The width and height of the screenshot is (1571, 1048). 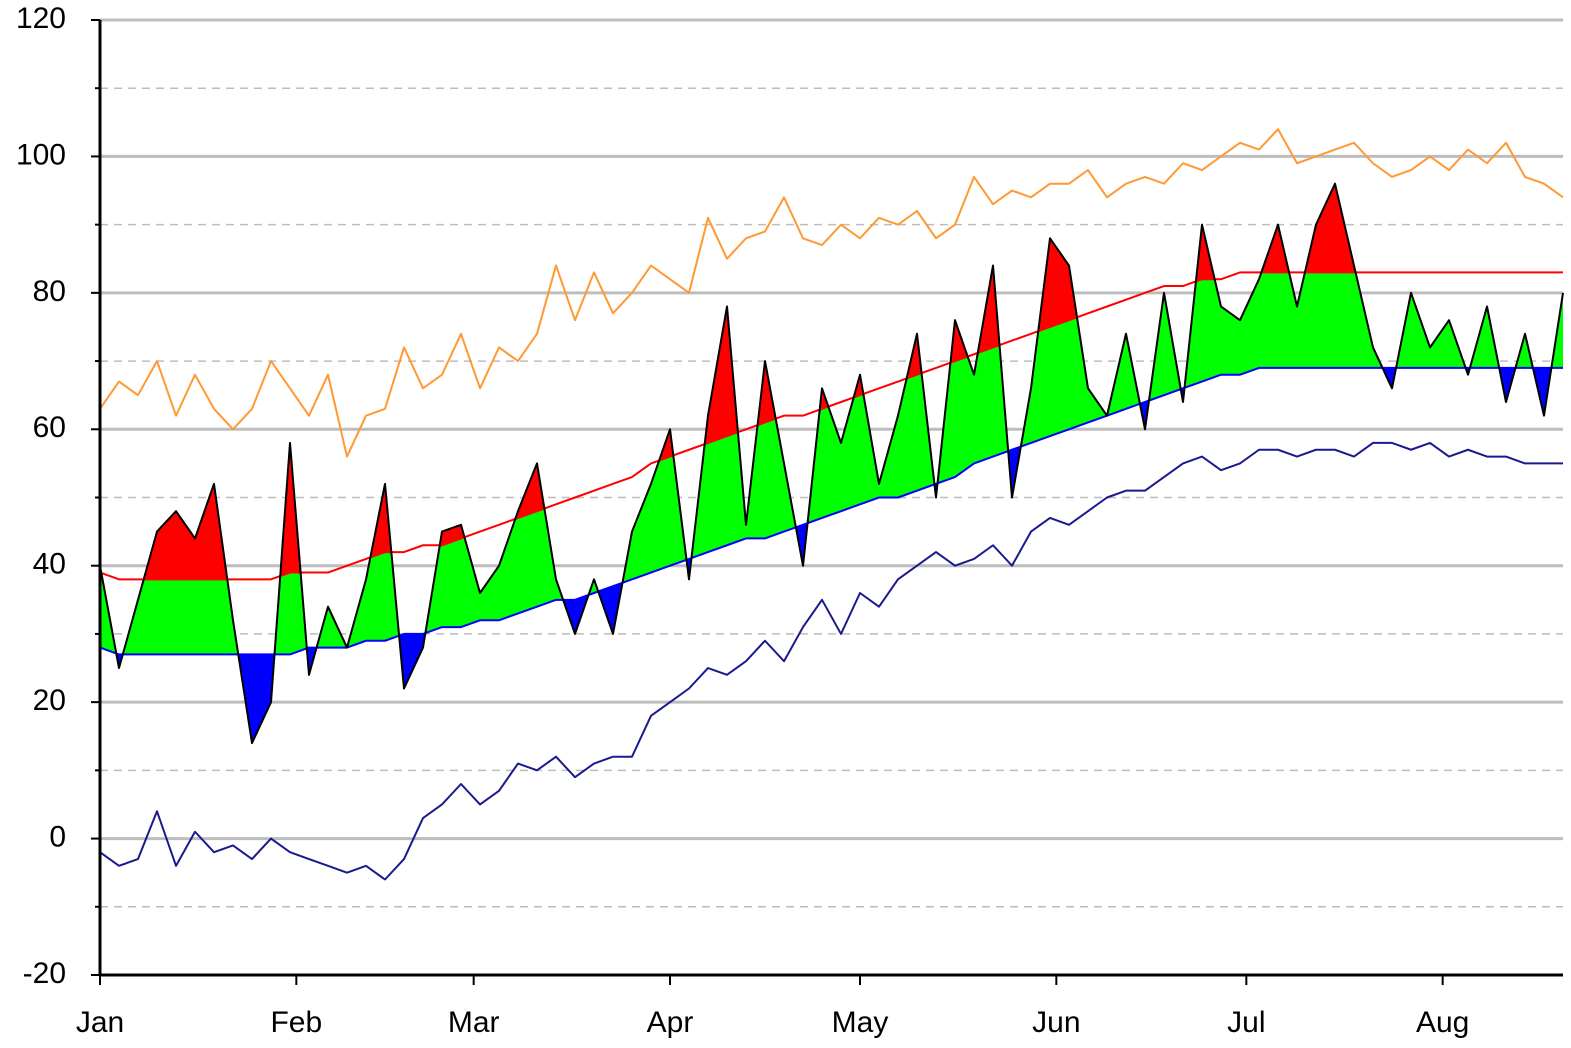 What do you see at coordinates (49, 291) in the screenshot?
I see `y-tick-label: 80` at bounding box center [49, 291].